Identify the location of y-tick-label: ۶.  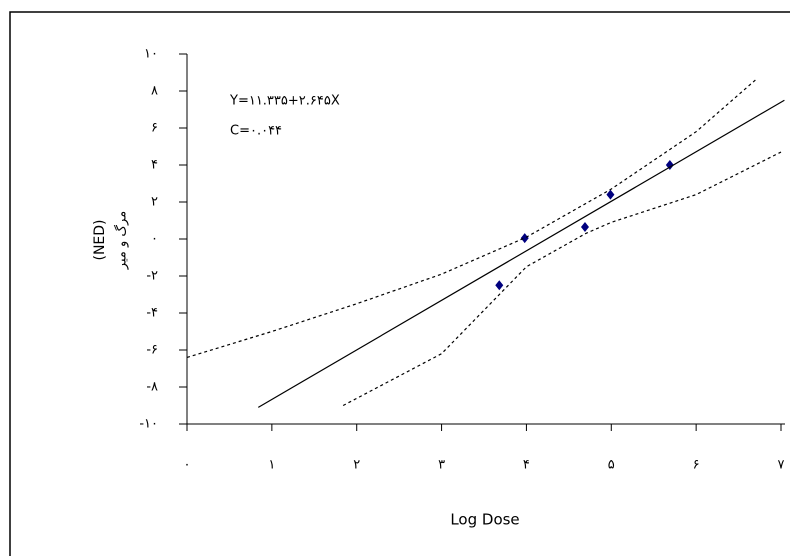
(154, 128).